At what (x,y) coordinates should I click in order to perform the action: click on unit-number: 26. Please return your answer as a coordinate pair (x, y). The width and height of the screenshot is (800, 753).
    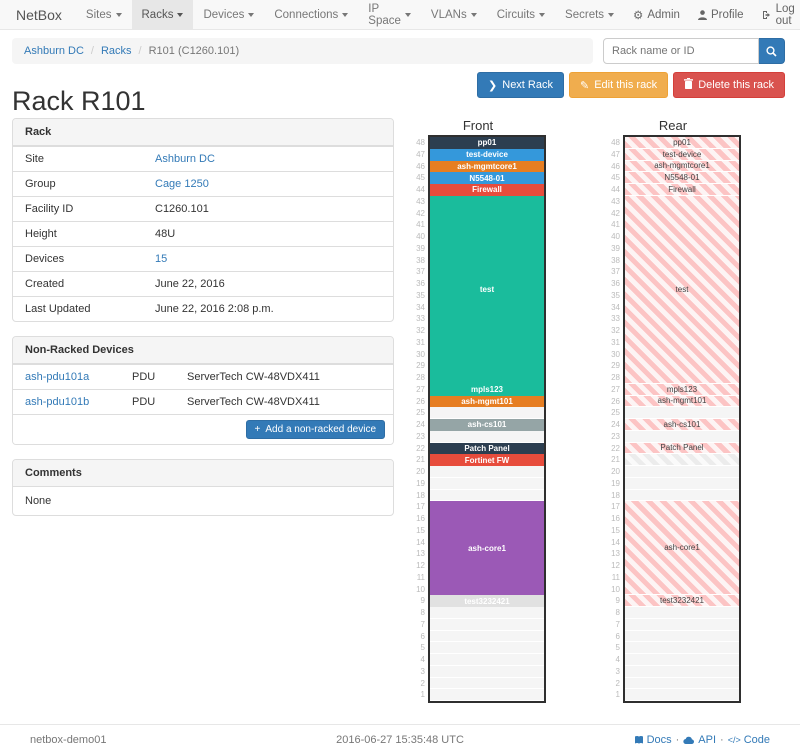
    Looking at the image, I should click on (420, 401).